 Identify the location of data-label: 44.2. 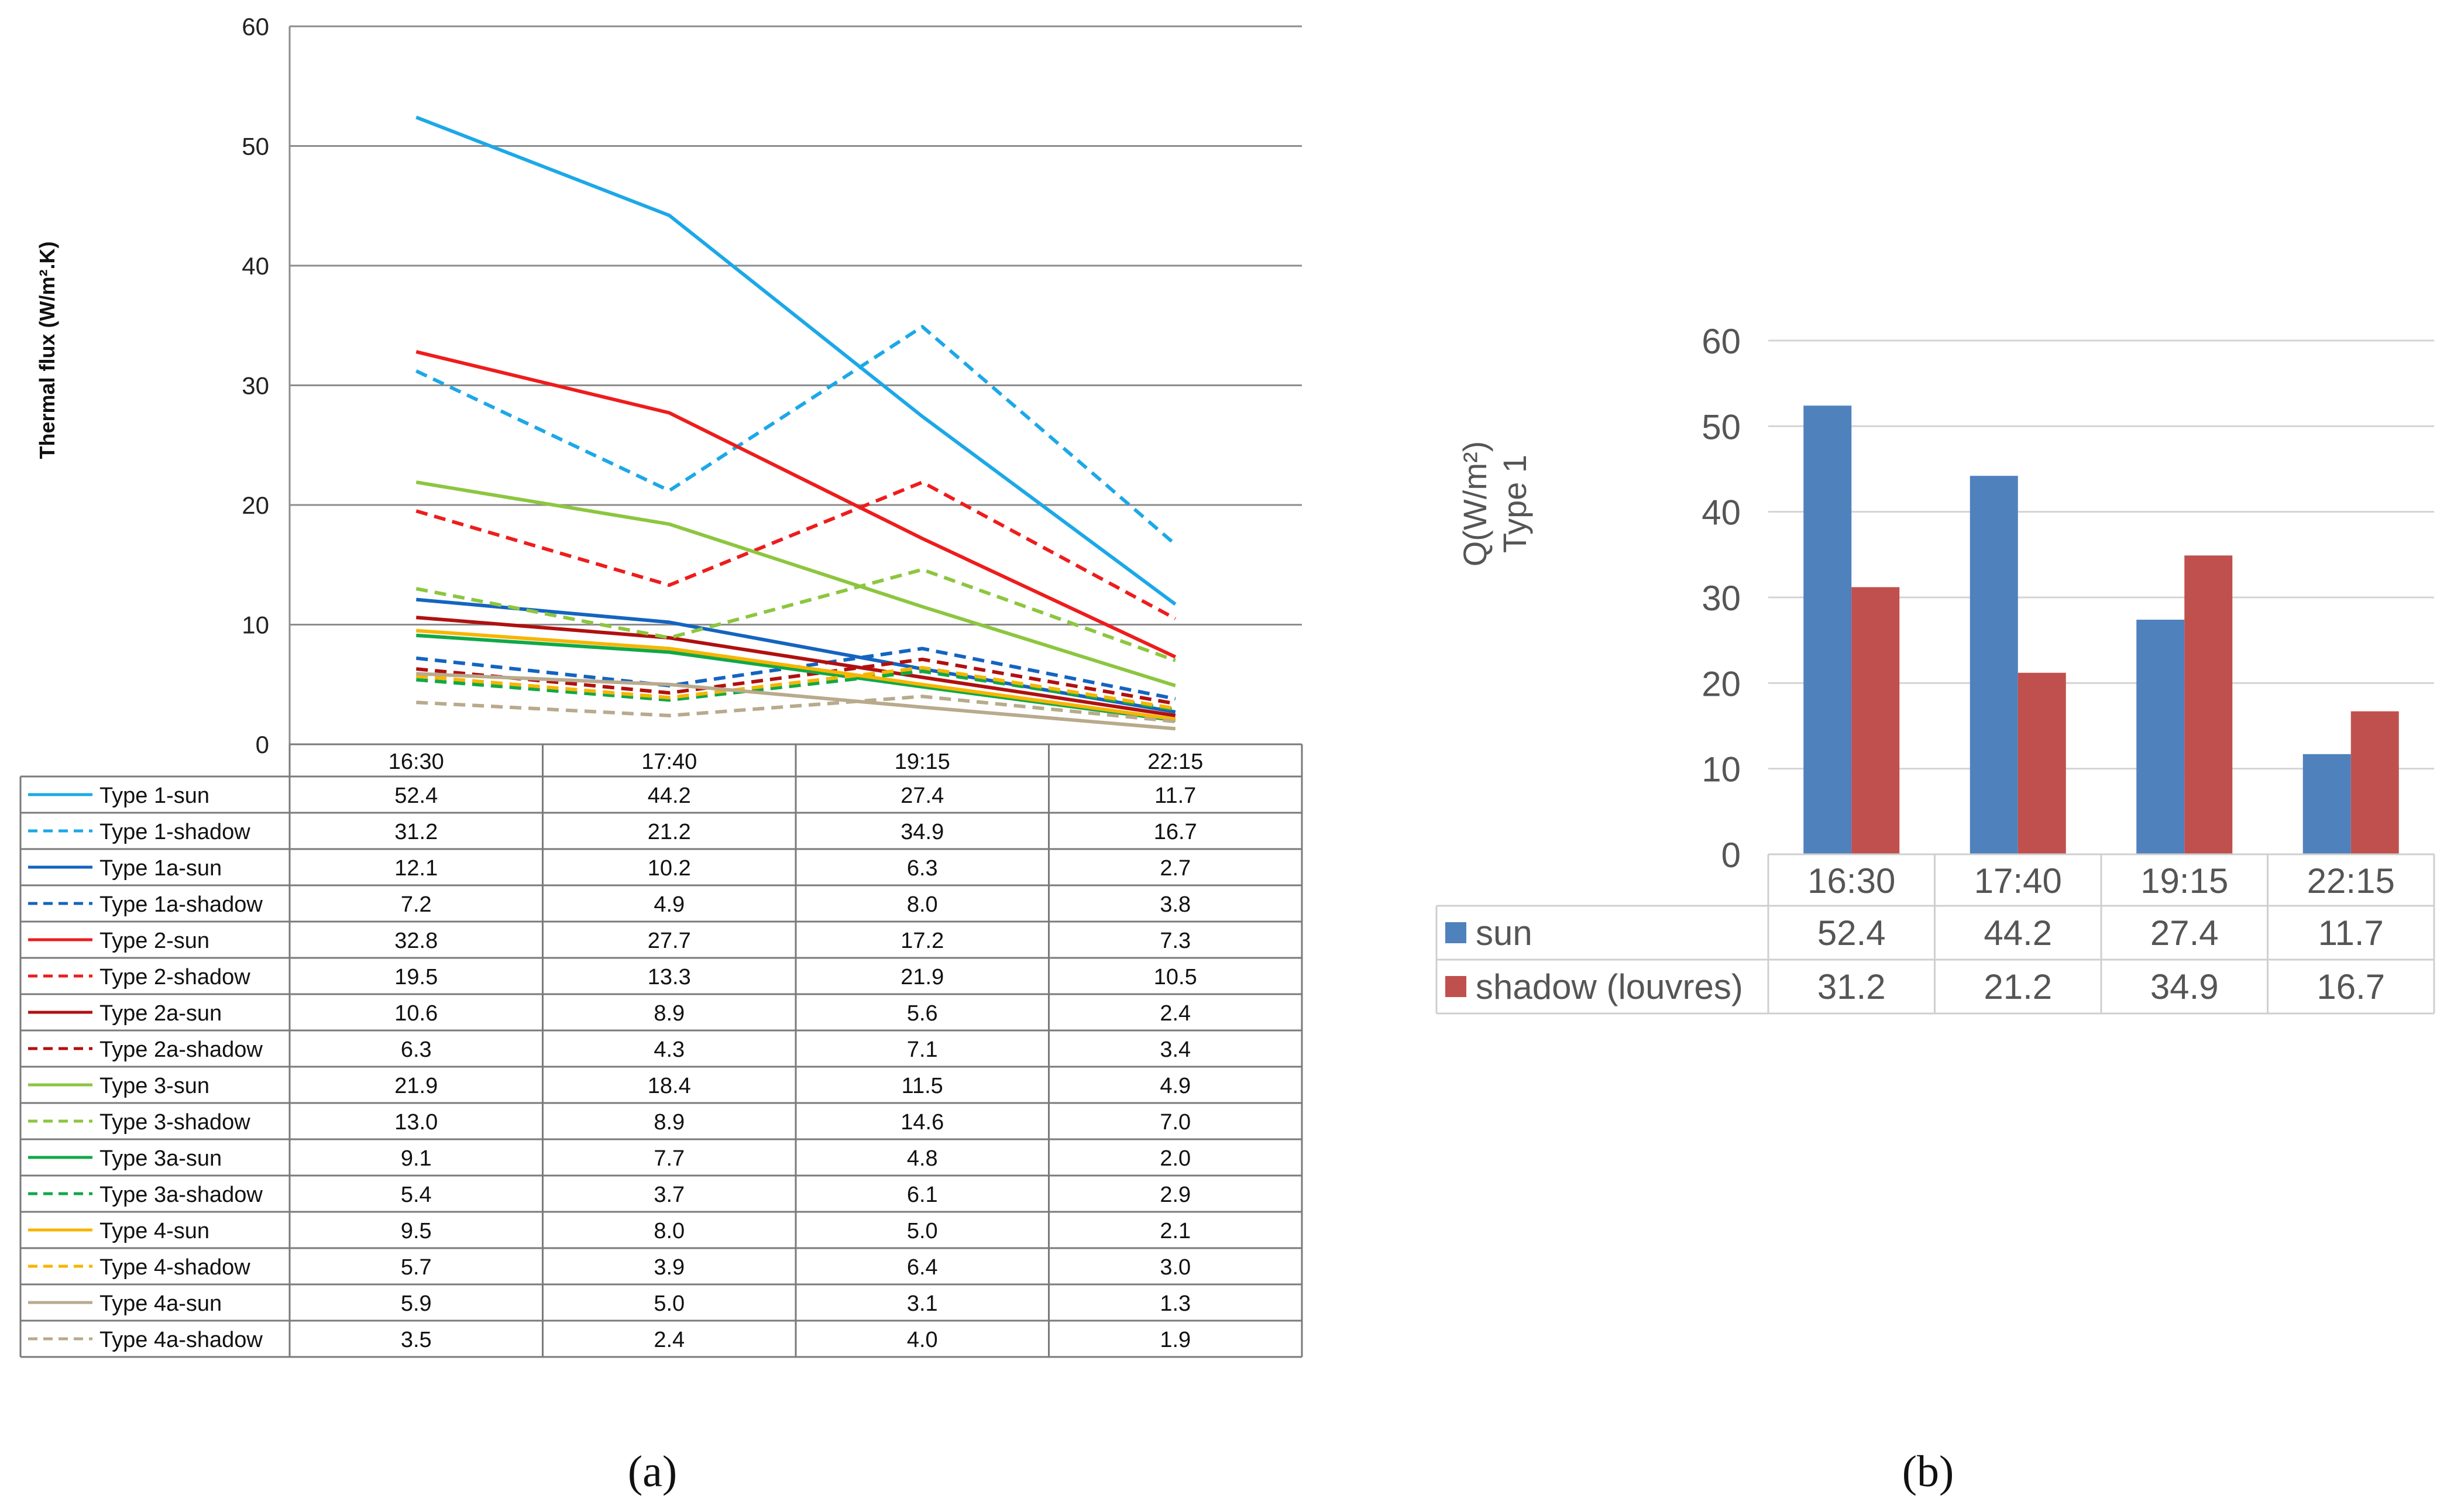
(669, 796).